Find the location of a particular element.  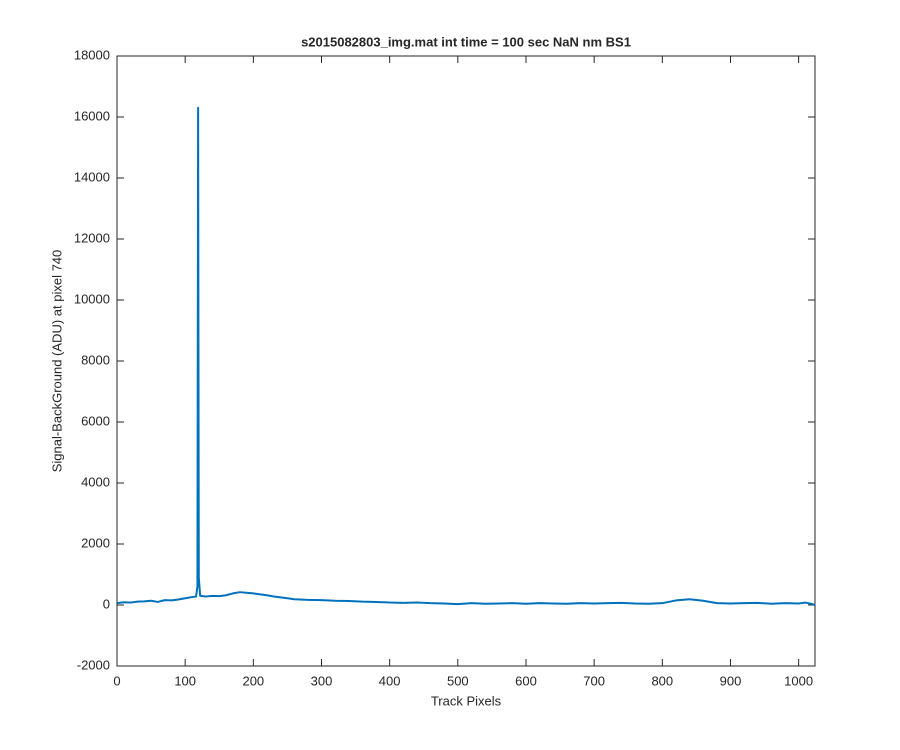

x-tick-label: 700 is located at coordinates (594, 680).